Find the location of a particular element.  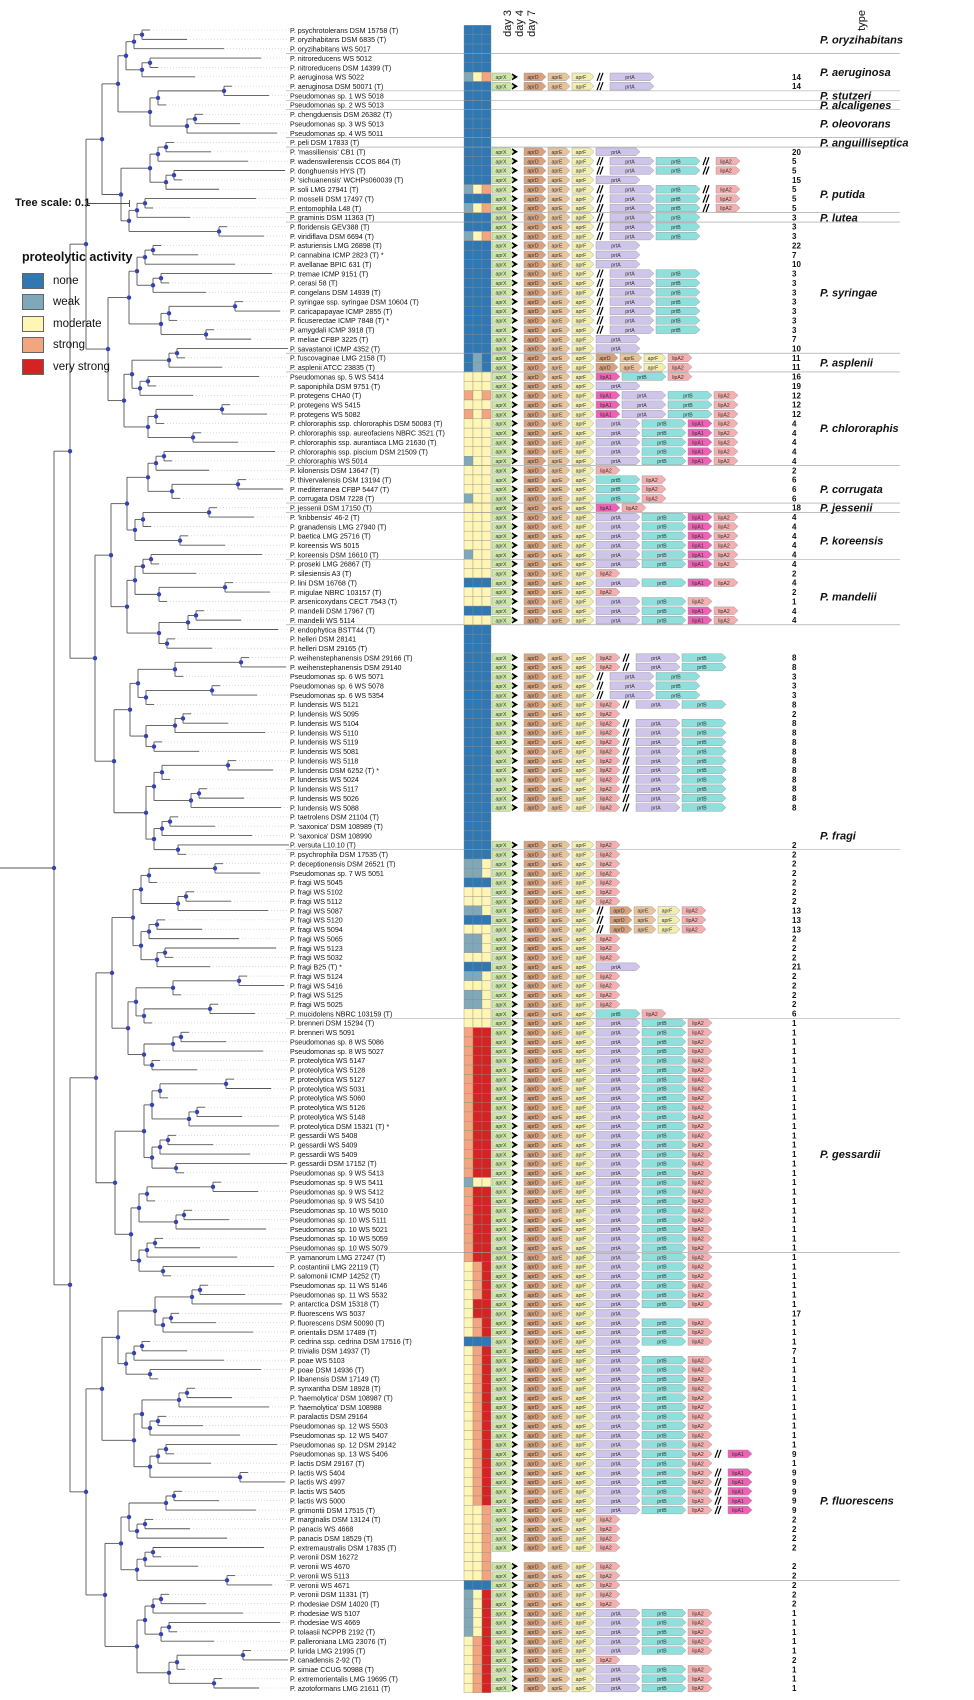

clade-label: P. asplenii is located at coordinates (847, 364).